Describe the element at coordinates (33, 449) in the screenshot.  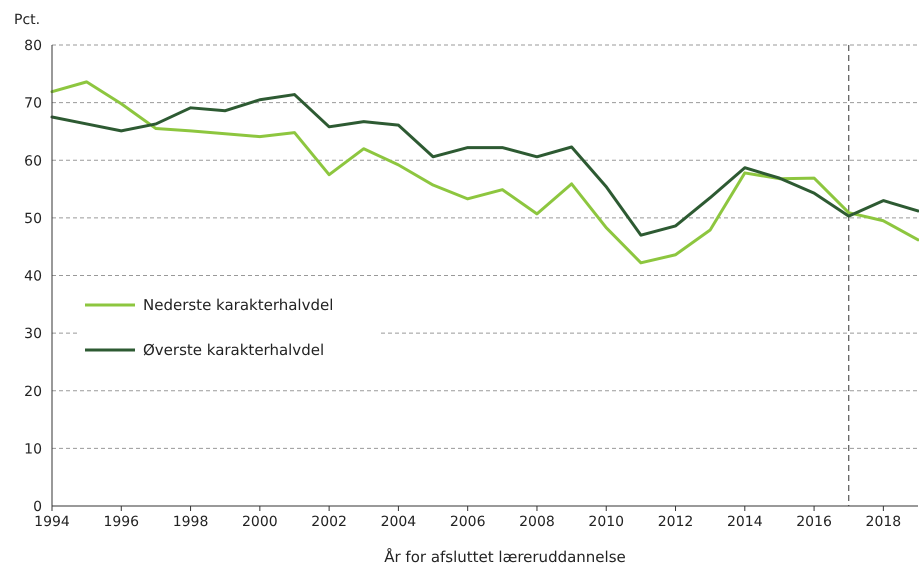
I see `y-tick-label: 10` at that location.